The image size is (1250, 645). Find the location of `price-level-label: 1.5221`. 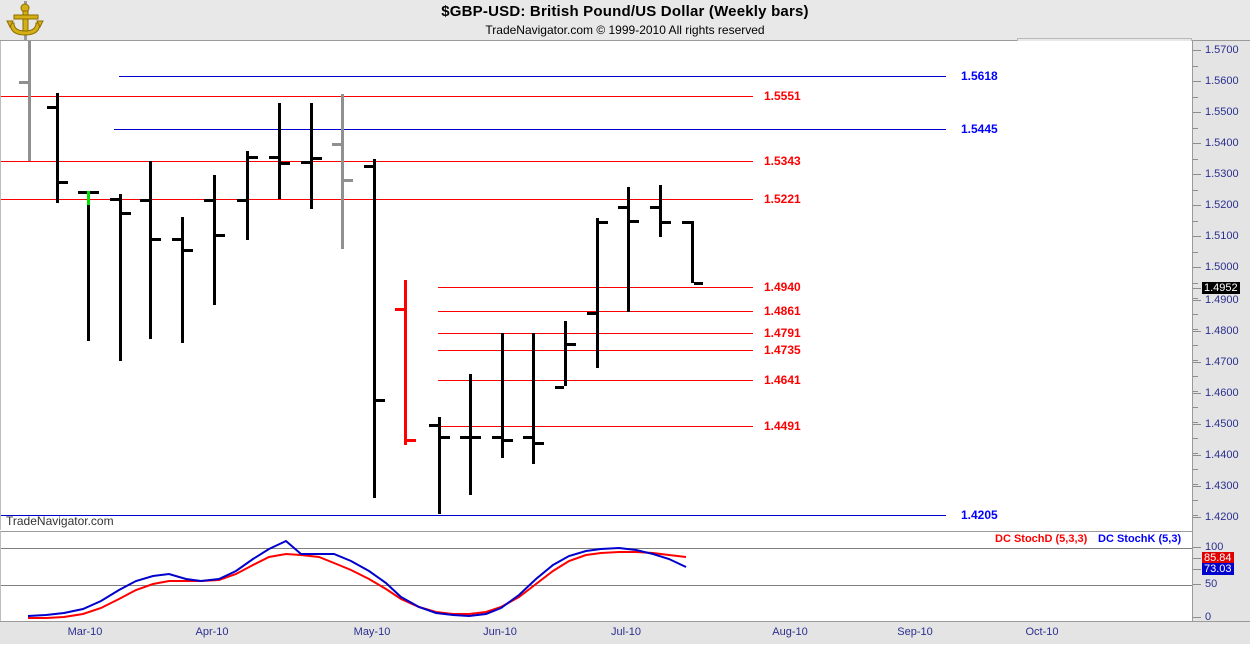

price-level-label: 1.5221 is located at coordinates (782, 199).